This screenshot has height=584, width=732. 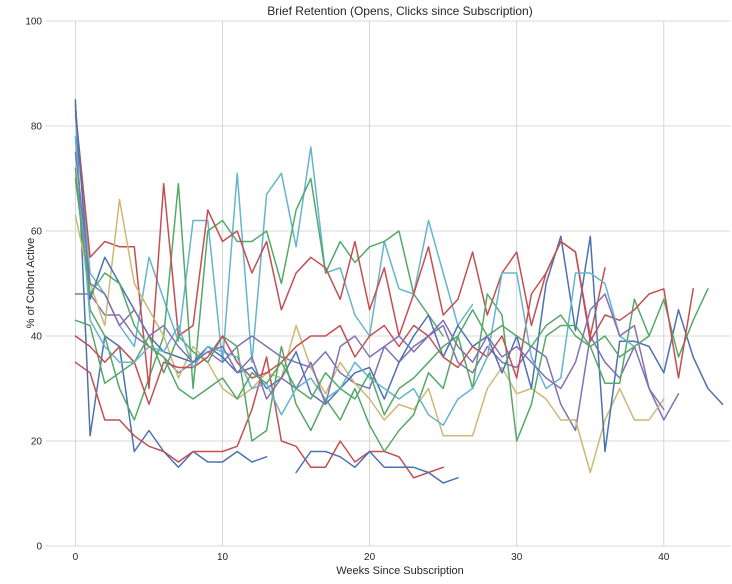 I want to click on y-tick-label: 60, so click(x=37, y=232).